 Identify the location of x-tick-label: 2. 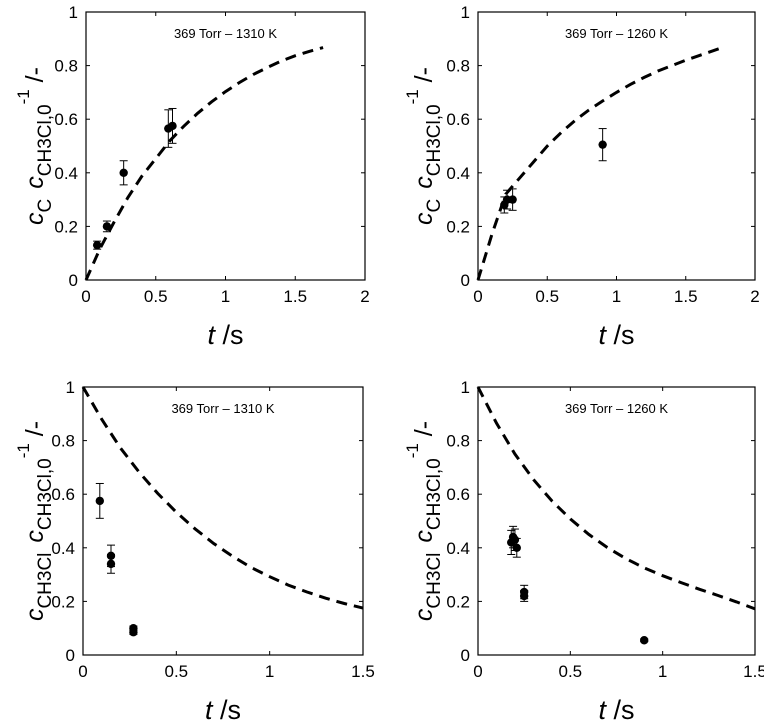
(364, 296).